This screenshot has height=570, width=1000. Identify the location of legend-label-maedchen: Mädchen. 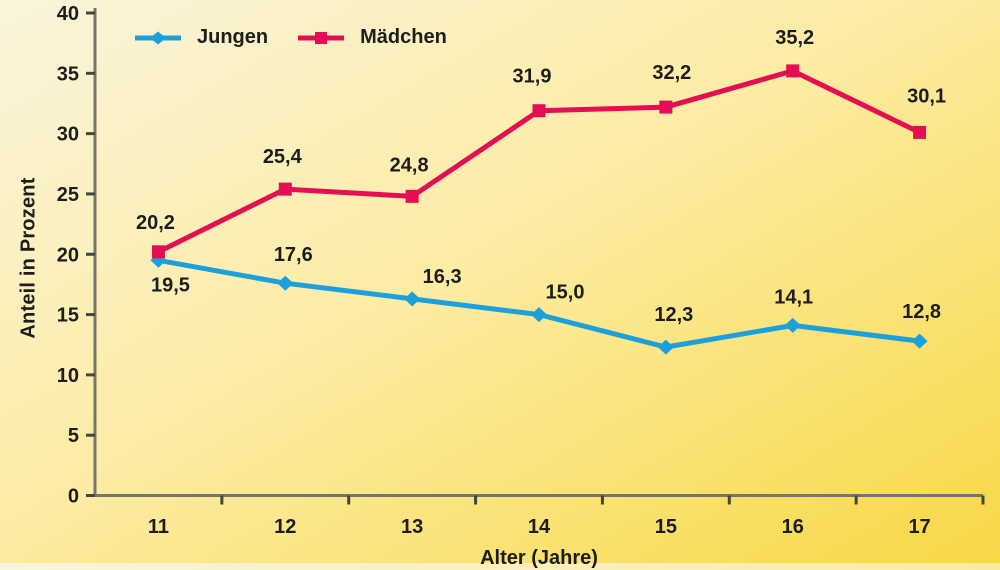
(403, 37).